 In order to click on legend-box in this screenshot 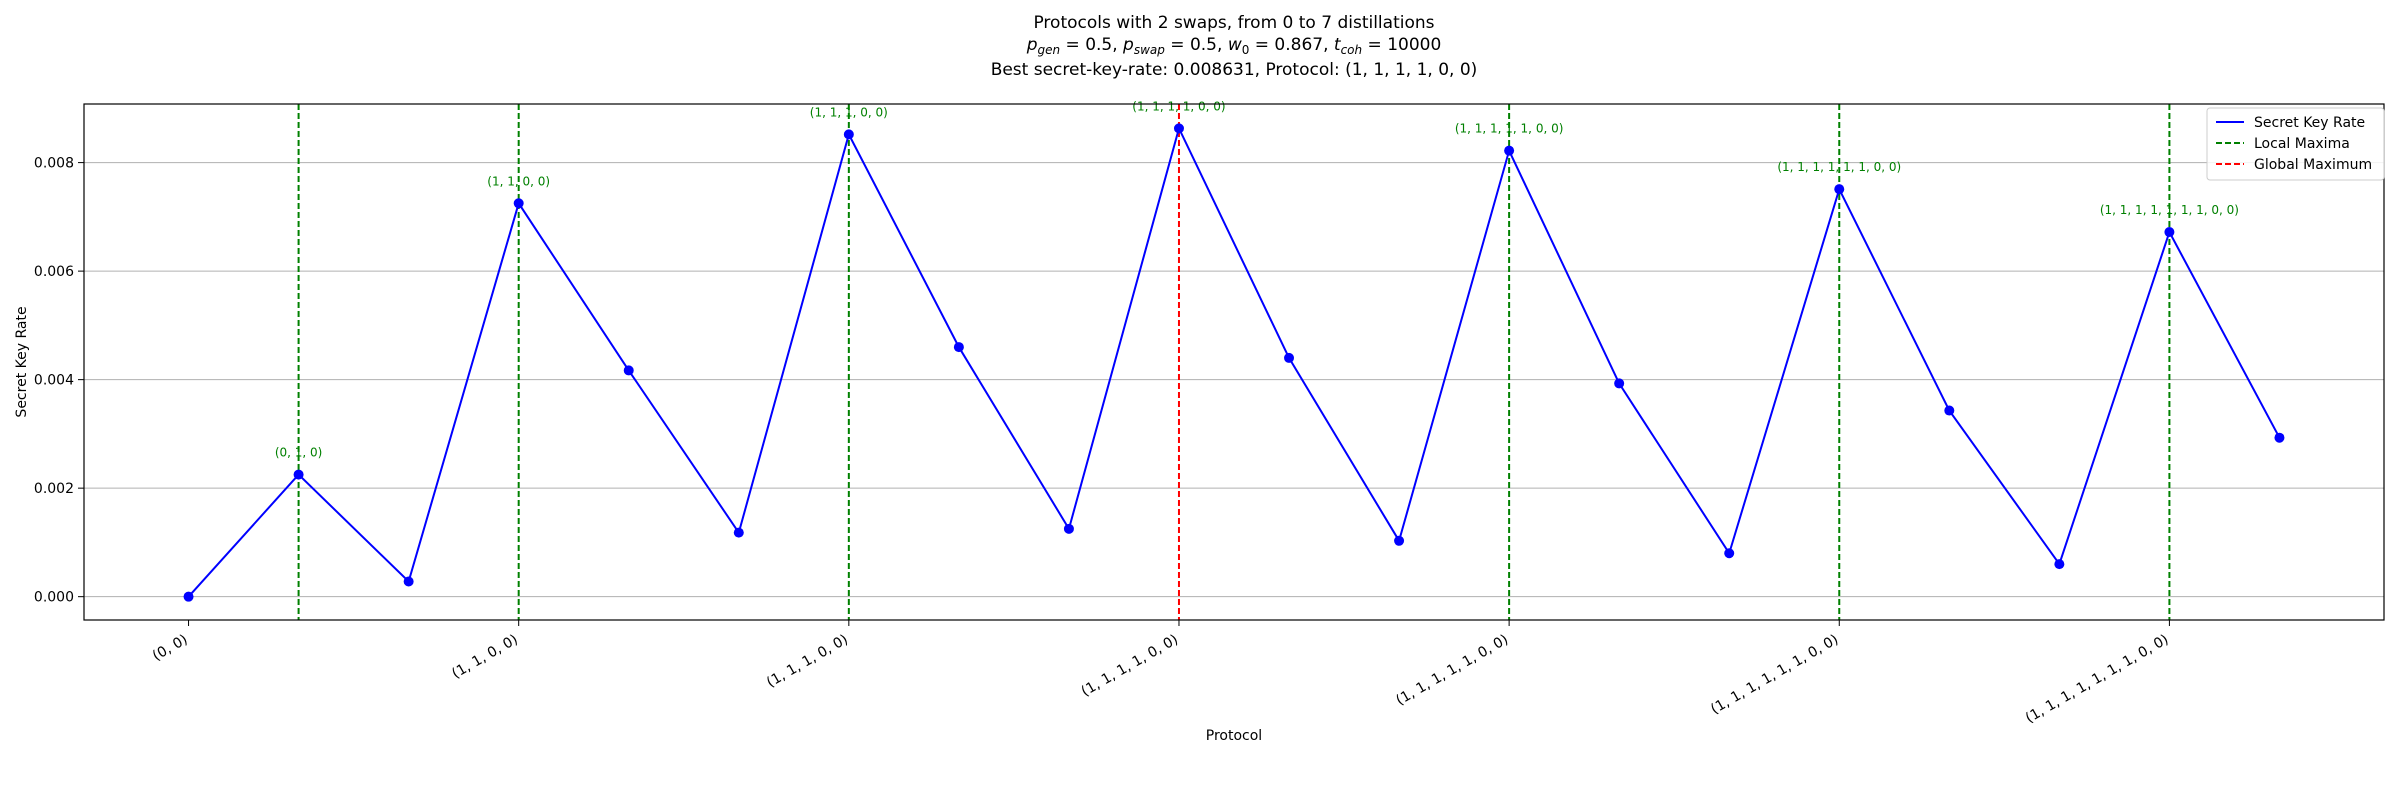, I will do `click(2295, 144)`.